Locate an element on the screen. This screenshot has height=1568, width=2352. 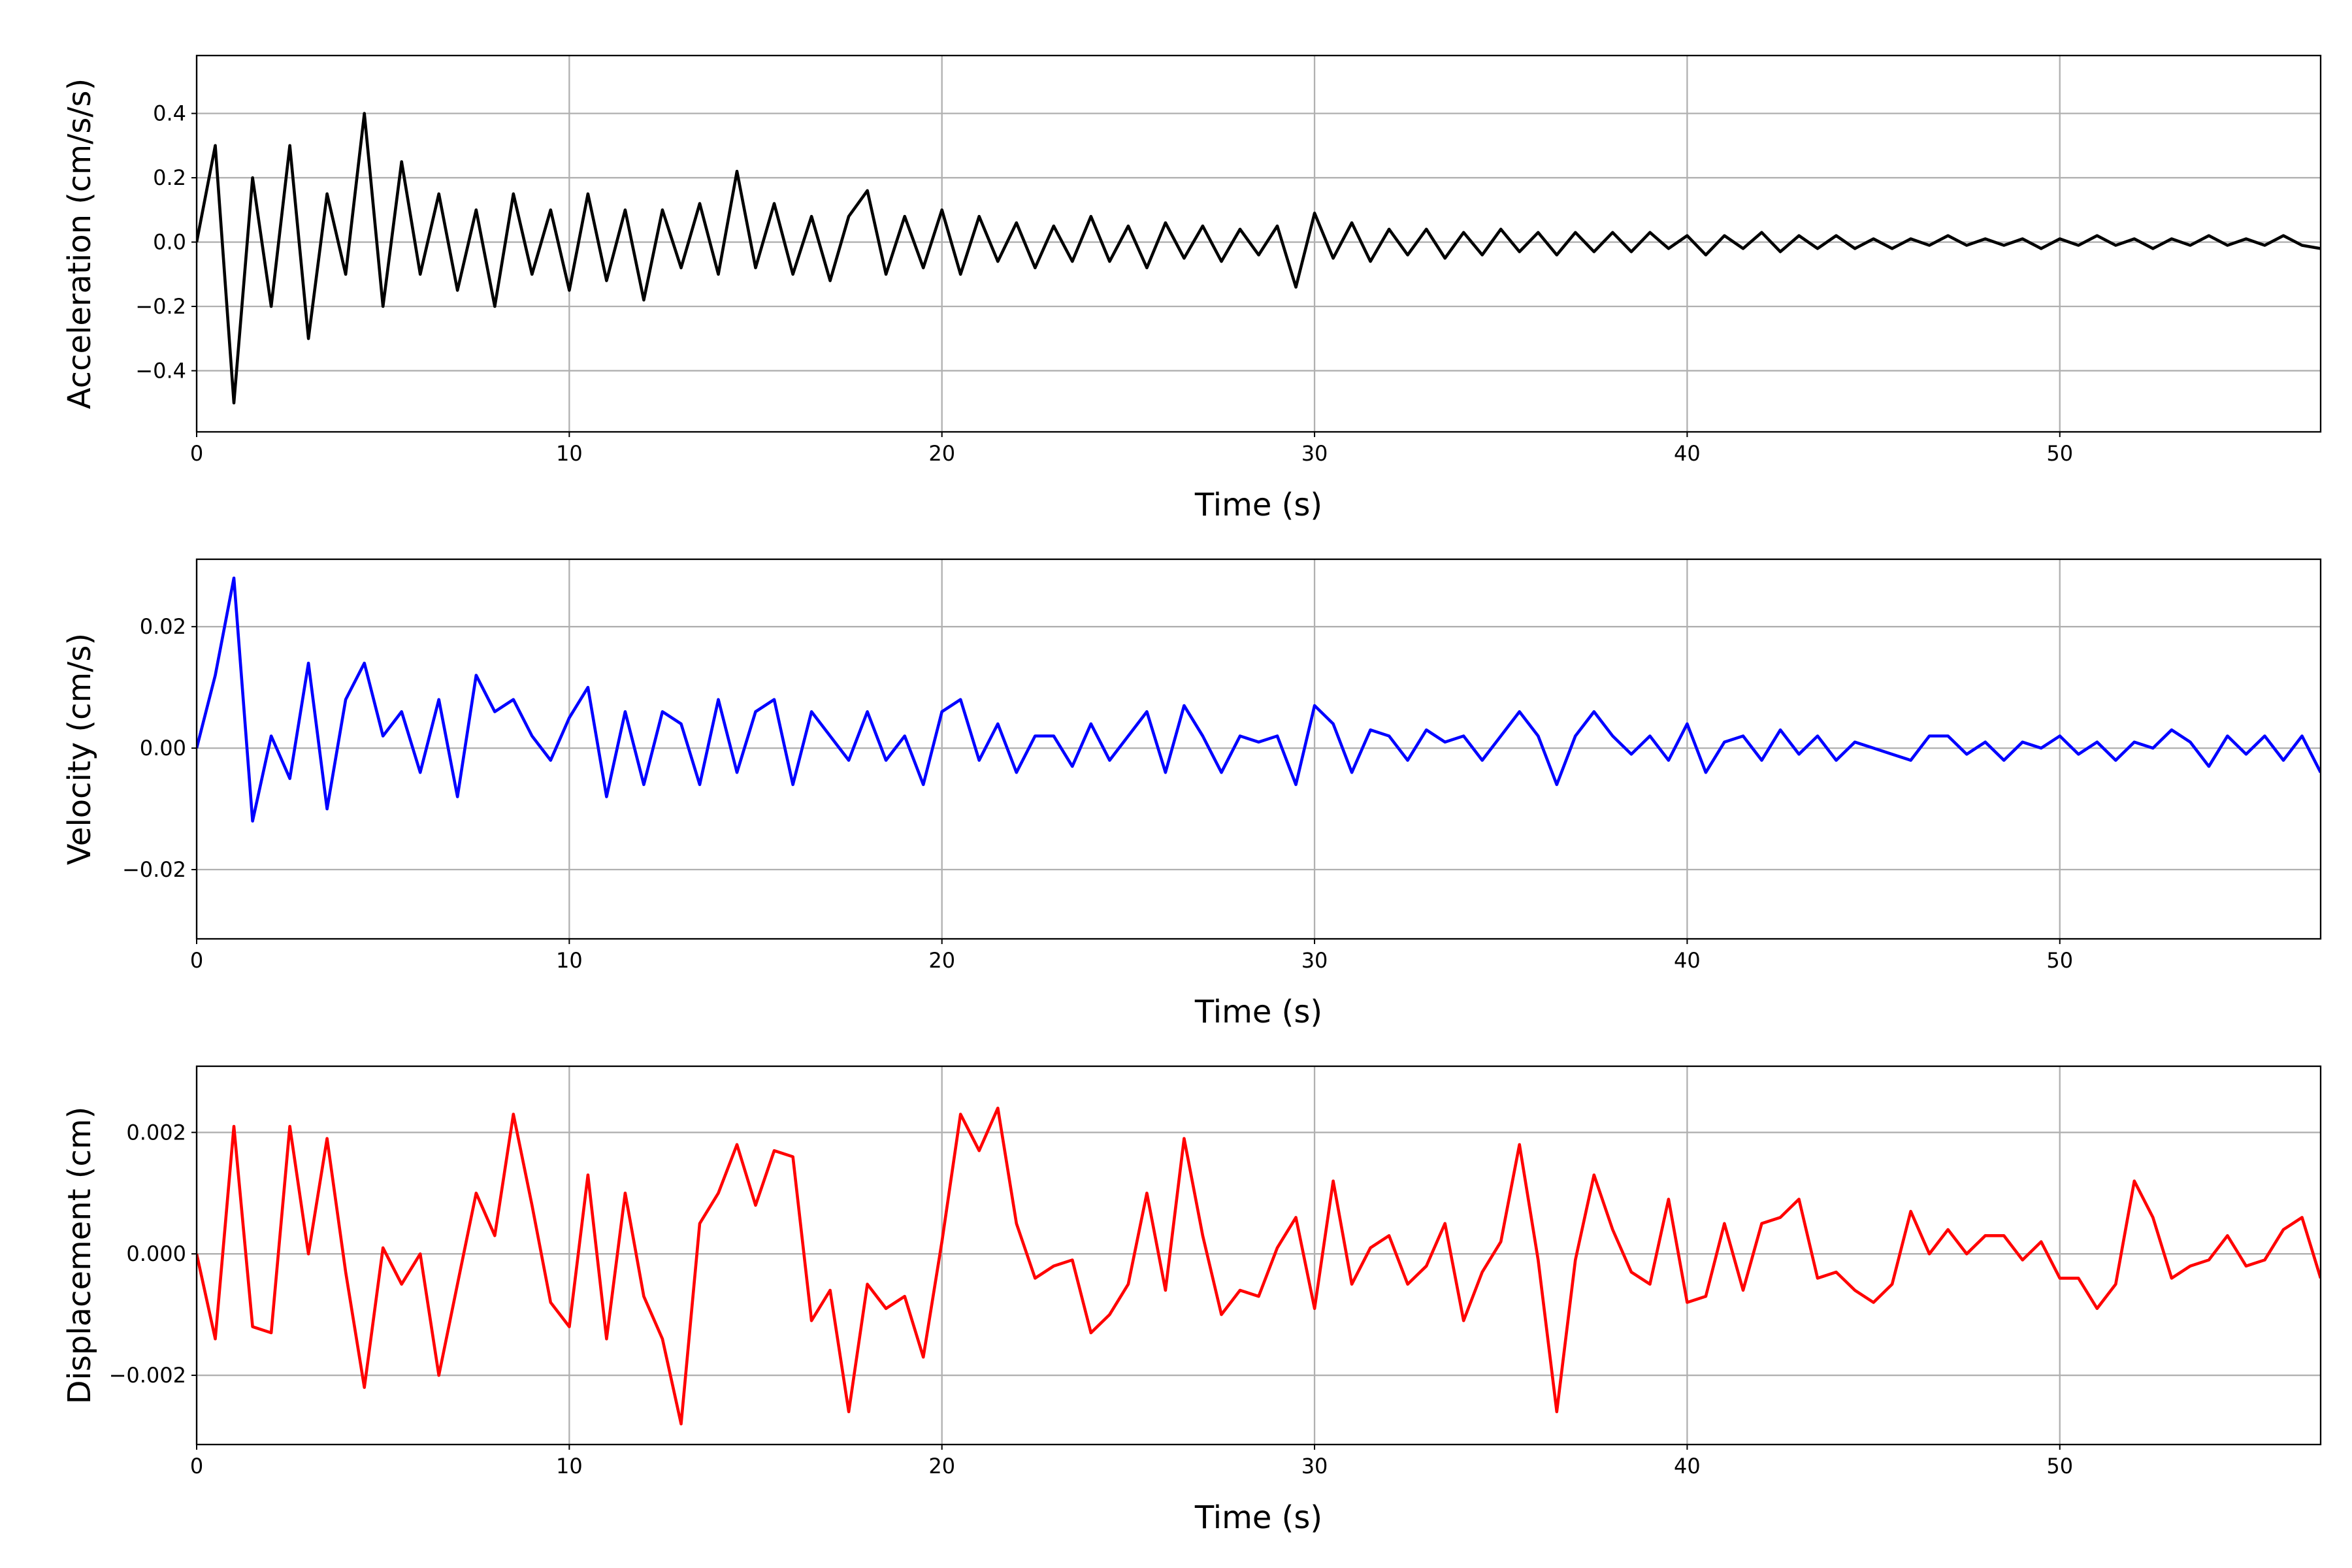
y-tick-label: 0.000 is located at coordinates (156, 1253).